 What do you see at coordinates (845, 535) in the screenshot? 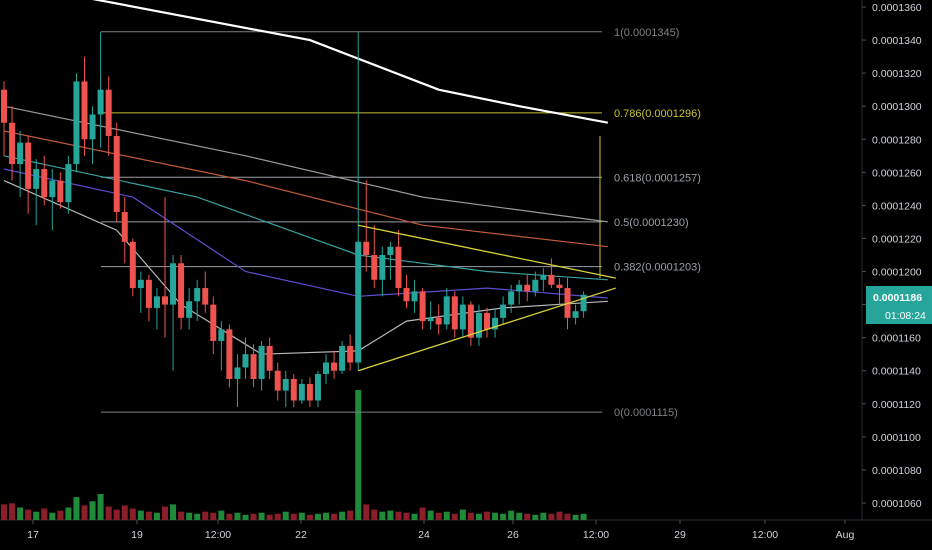
I see `time-tick-label: Aug` at bounding box center [845, 535].